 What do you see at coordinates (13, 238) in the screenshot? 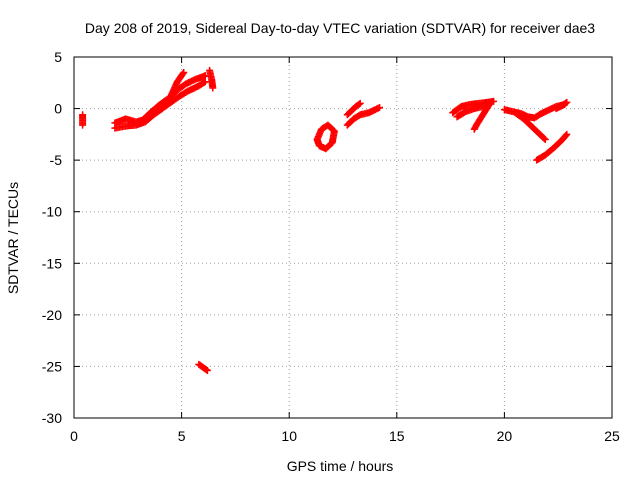
I see `y-axis-label: SDTVAR / TECUs` at bounding box center [13, 238].